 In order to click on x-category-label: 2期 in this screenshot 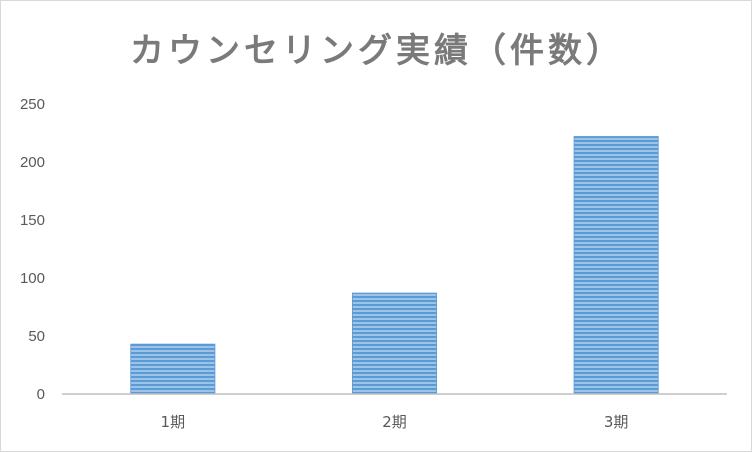, I will do `click(394, 422)`.